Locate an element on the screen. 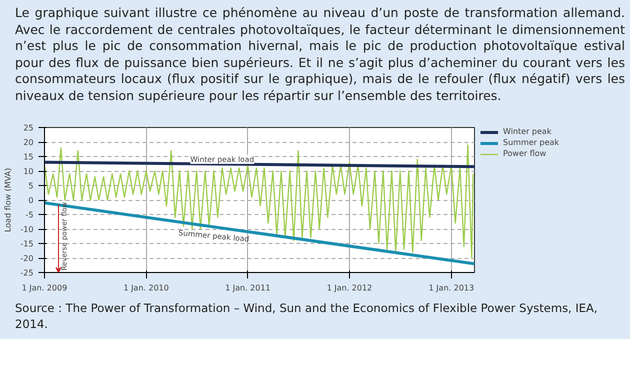 This screenshot has width=640, height=388. y-tick-label: 25 is located at coordinates (28, 128).